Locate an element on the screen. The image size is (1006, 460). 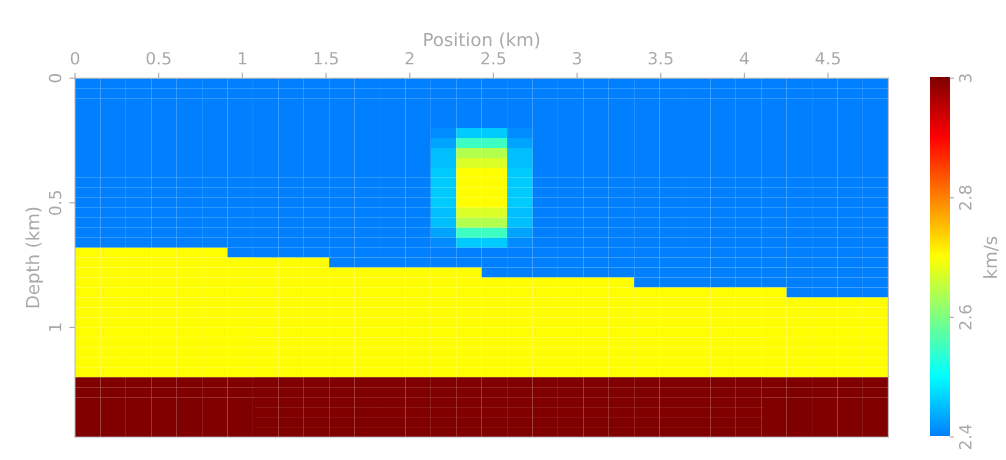
x-tick-label: 3.5 is located at coordinates (660, 58).